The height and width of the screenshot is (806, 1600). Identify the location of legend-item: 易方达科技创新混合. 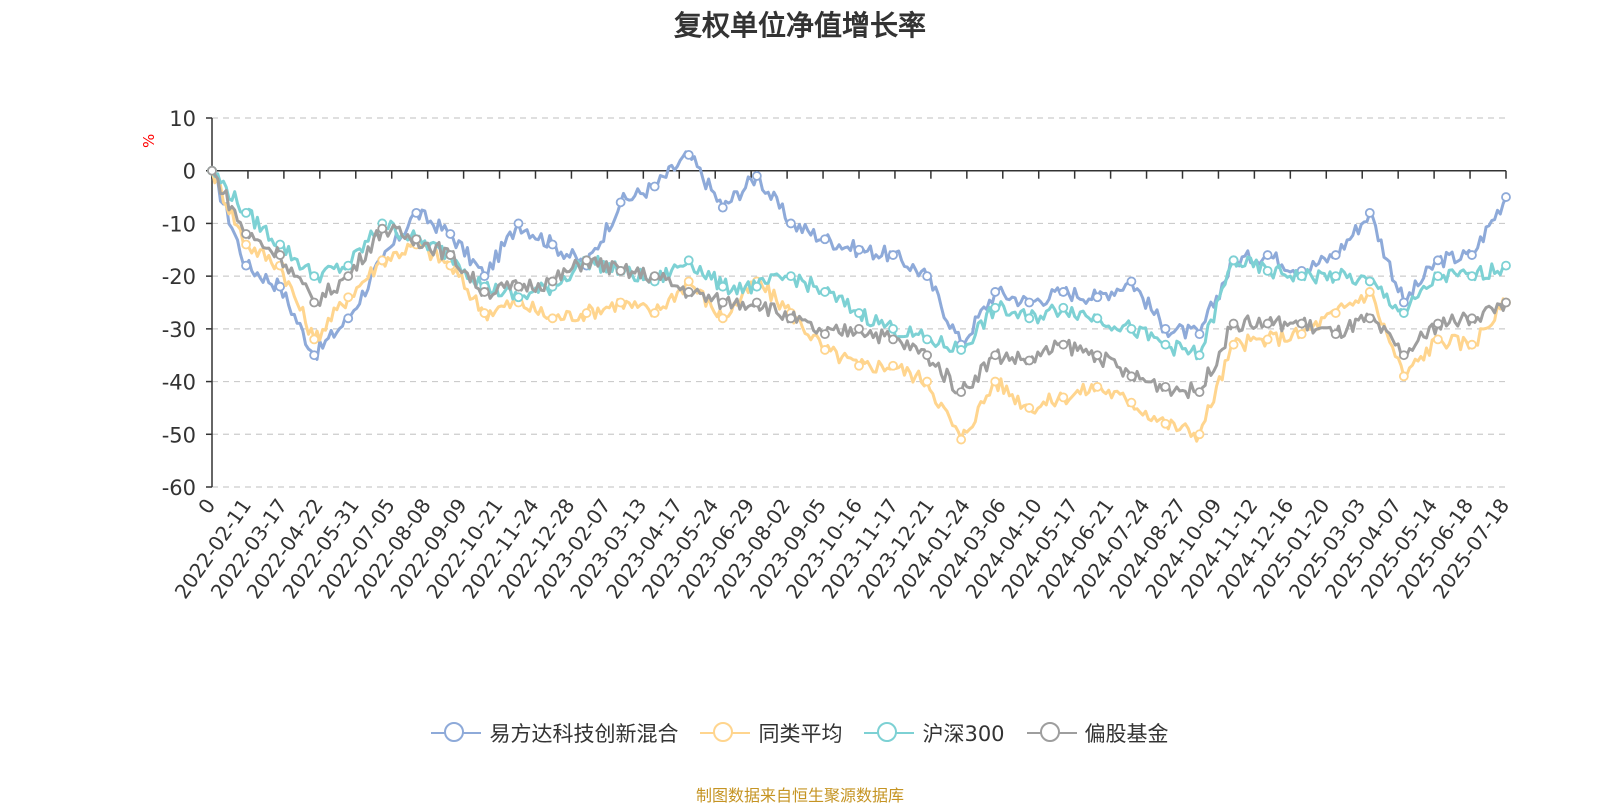
(554, 733).